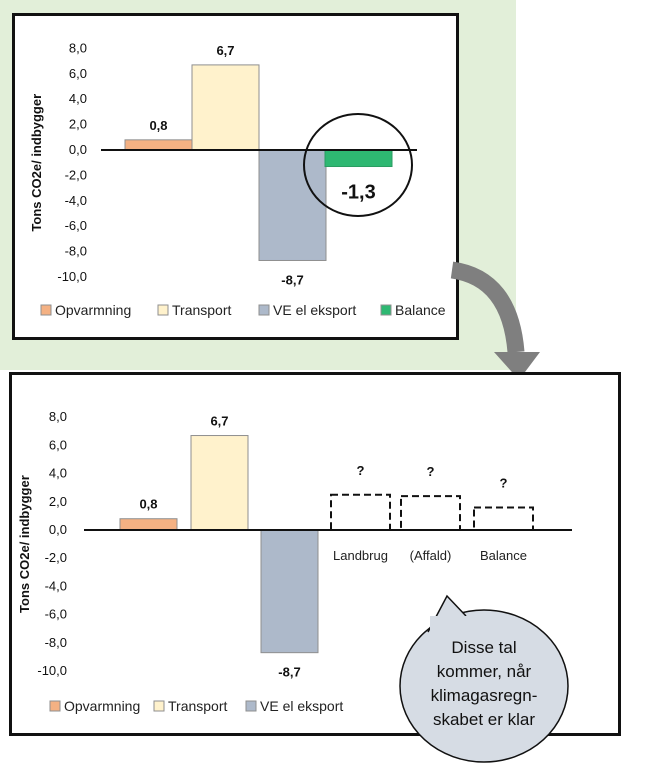  What do you see at coordinates (358, 165) in the screenshot?
I see `highlight-circle` at bounding box center [358, 165].